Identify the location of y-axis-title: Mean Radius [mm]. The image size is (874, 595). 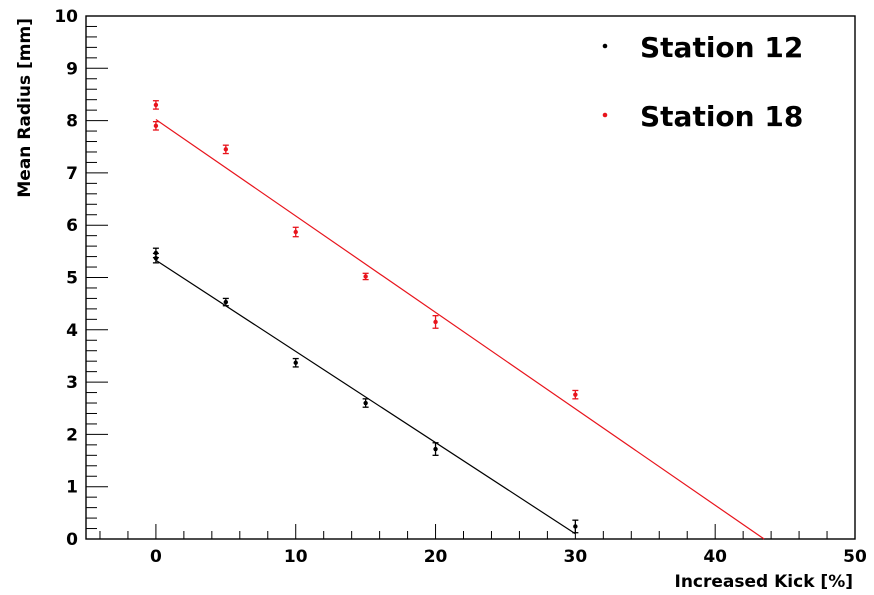
(25, 108).